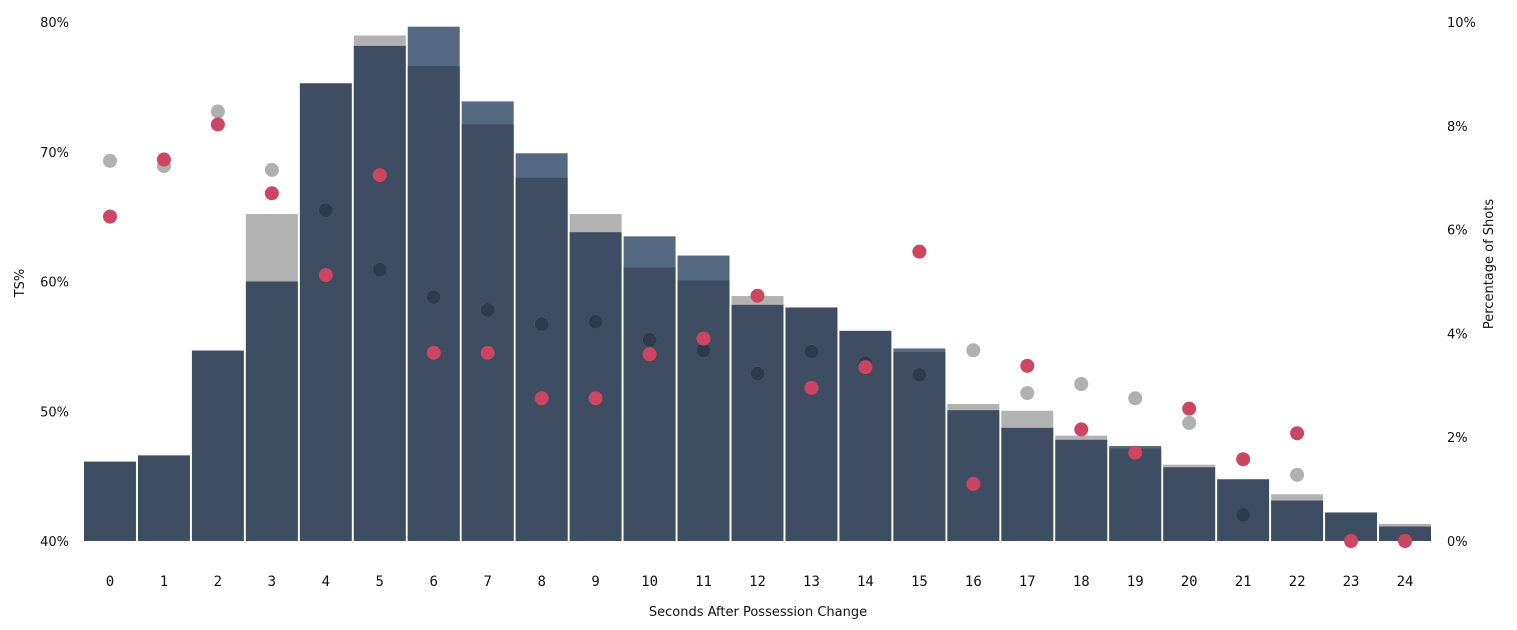 Image resolution: width=1517 pixels, height=630 pixels. Describe the element at coordinates (1351, 582) in the screenshot. I see `x-tick-label: 23` at that location.